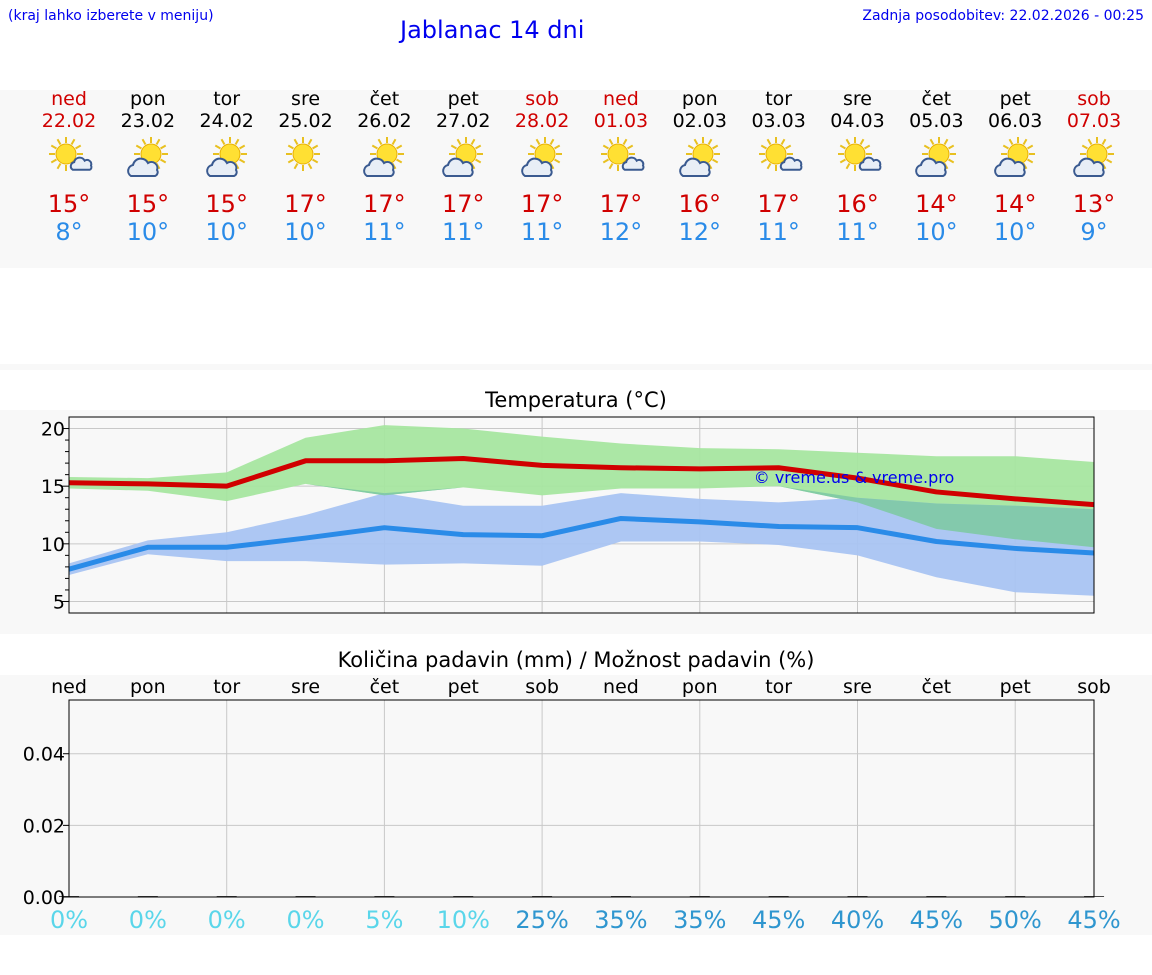 The width and height of the screenshot is (1152, 975). I want to click on day-column: sob 07.03 13° 9°, so click(1094, 167).